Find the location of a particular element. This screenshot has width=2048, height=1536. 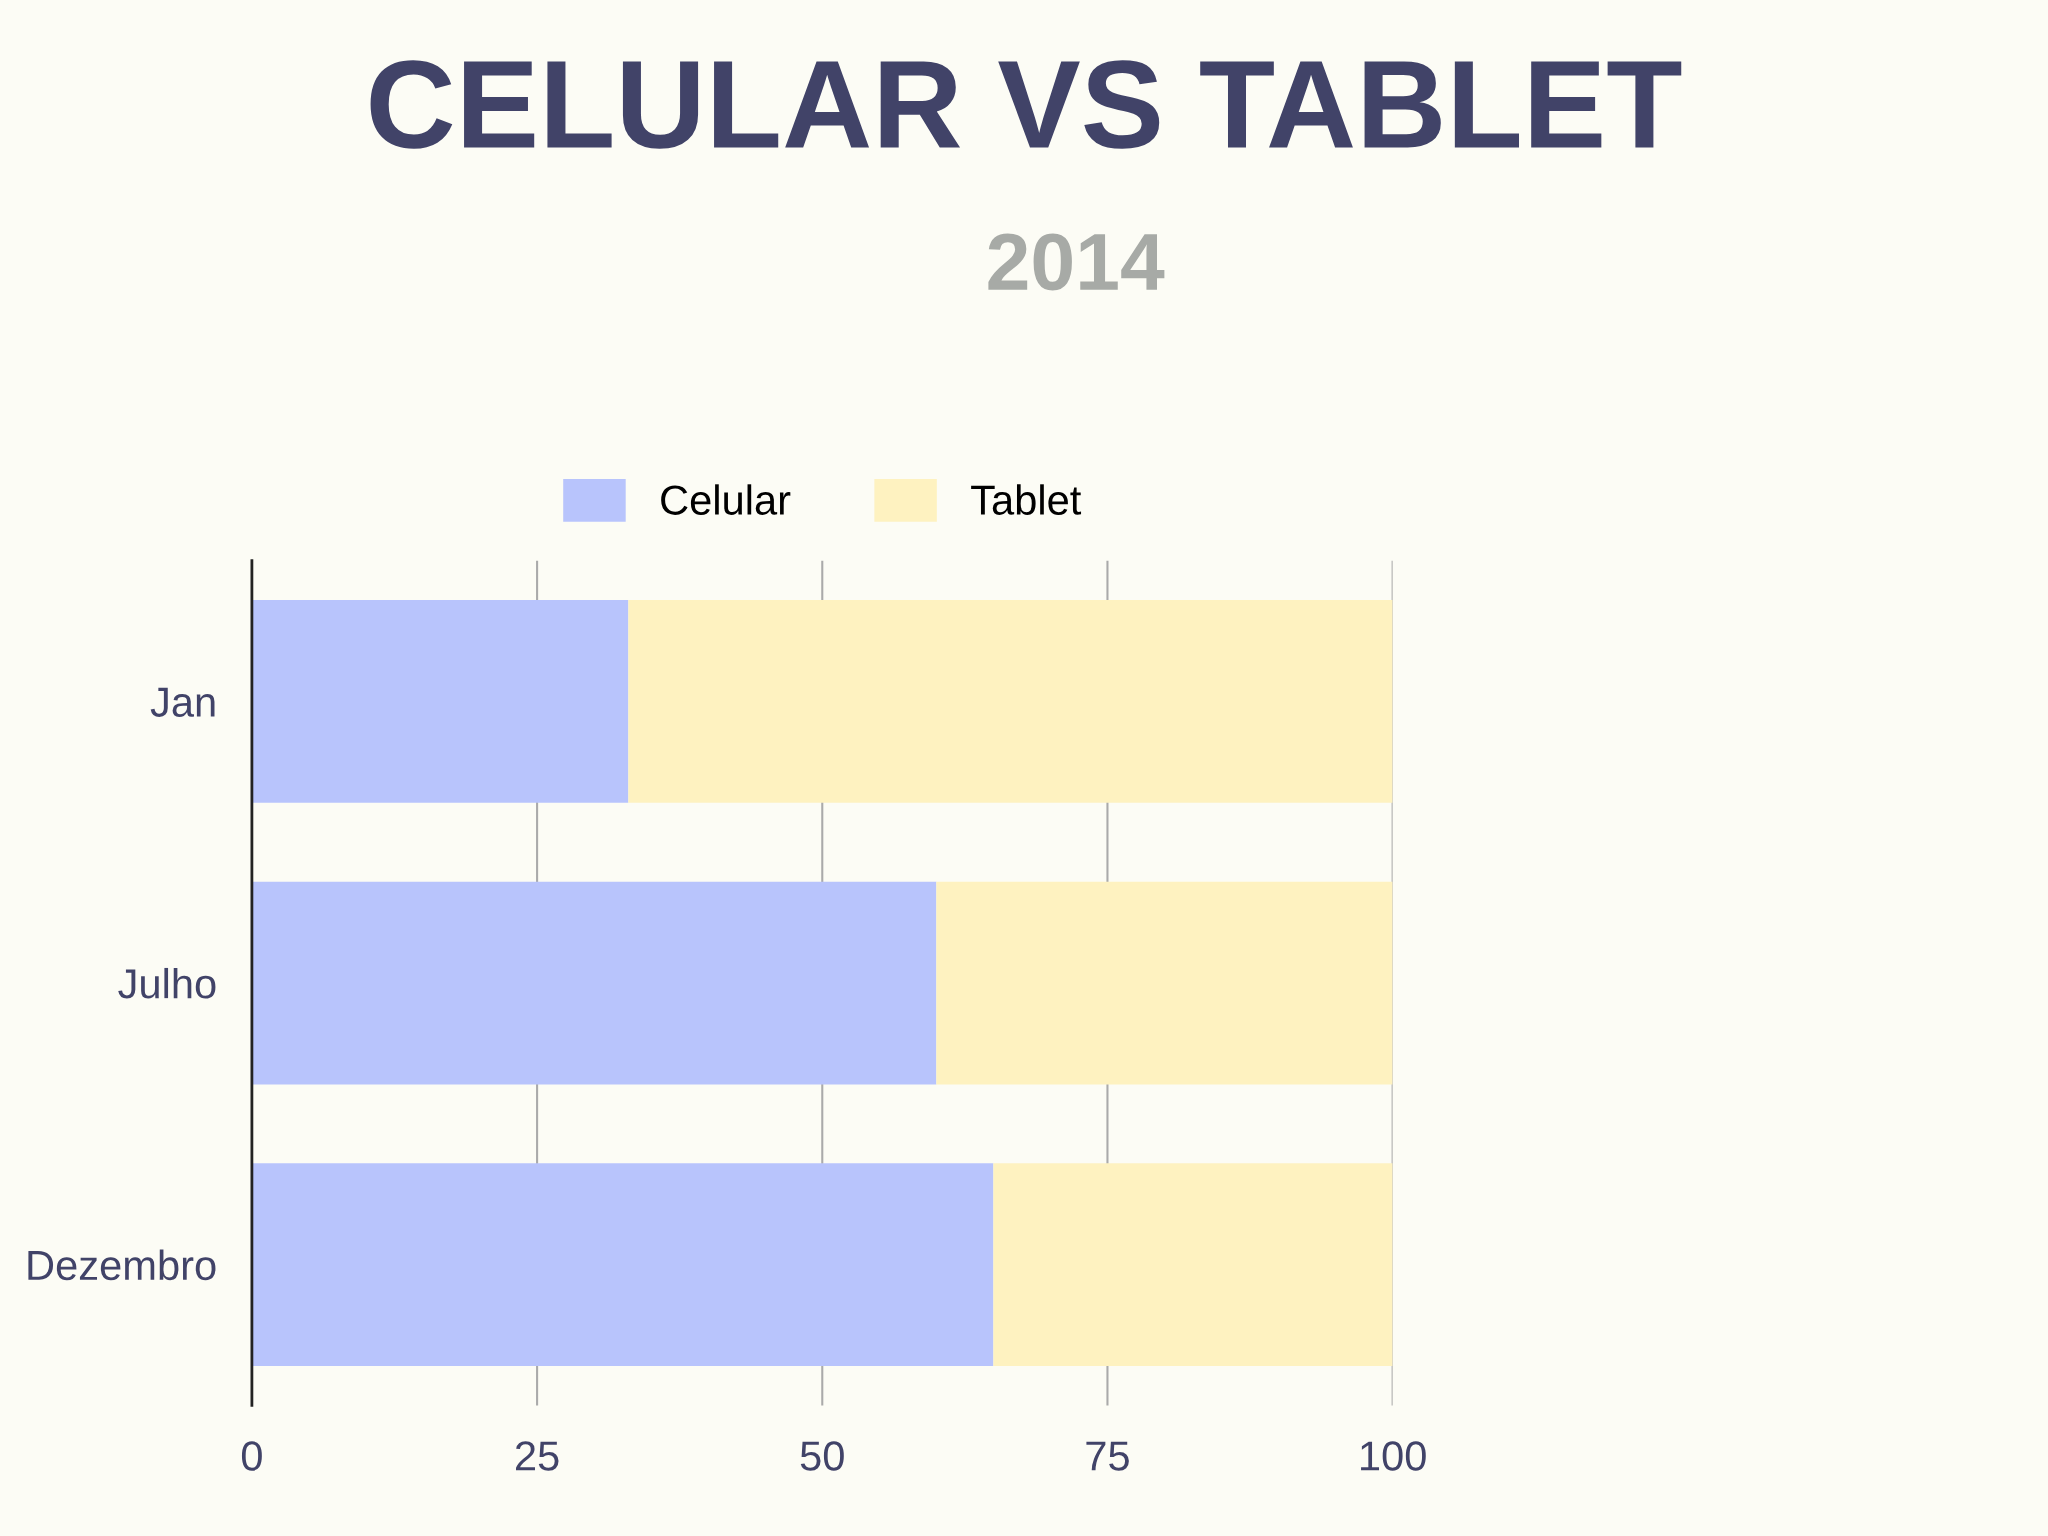

chart-title: CELULAR VS TABLET is located at coordinates (1026, 104).